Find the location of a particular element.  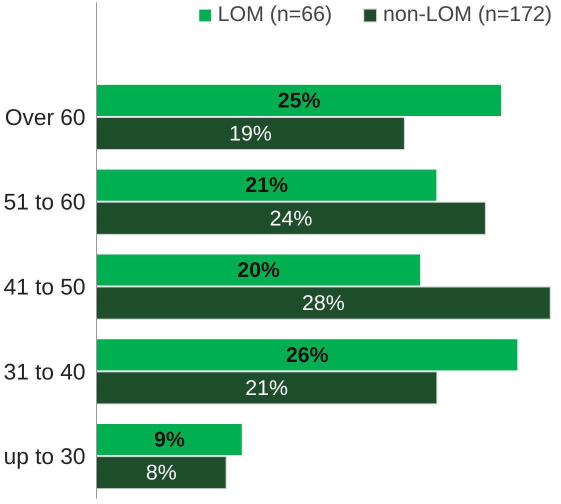

y-tick-label: up to 30 is located at coordinates (45, 456).